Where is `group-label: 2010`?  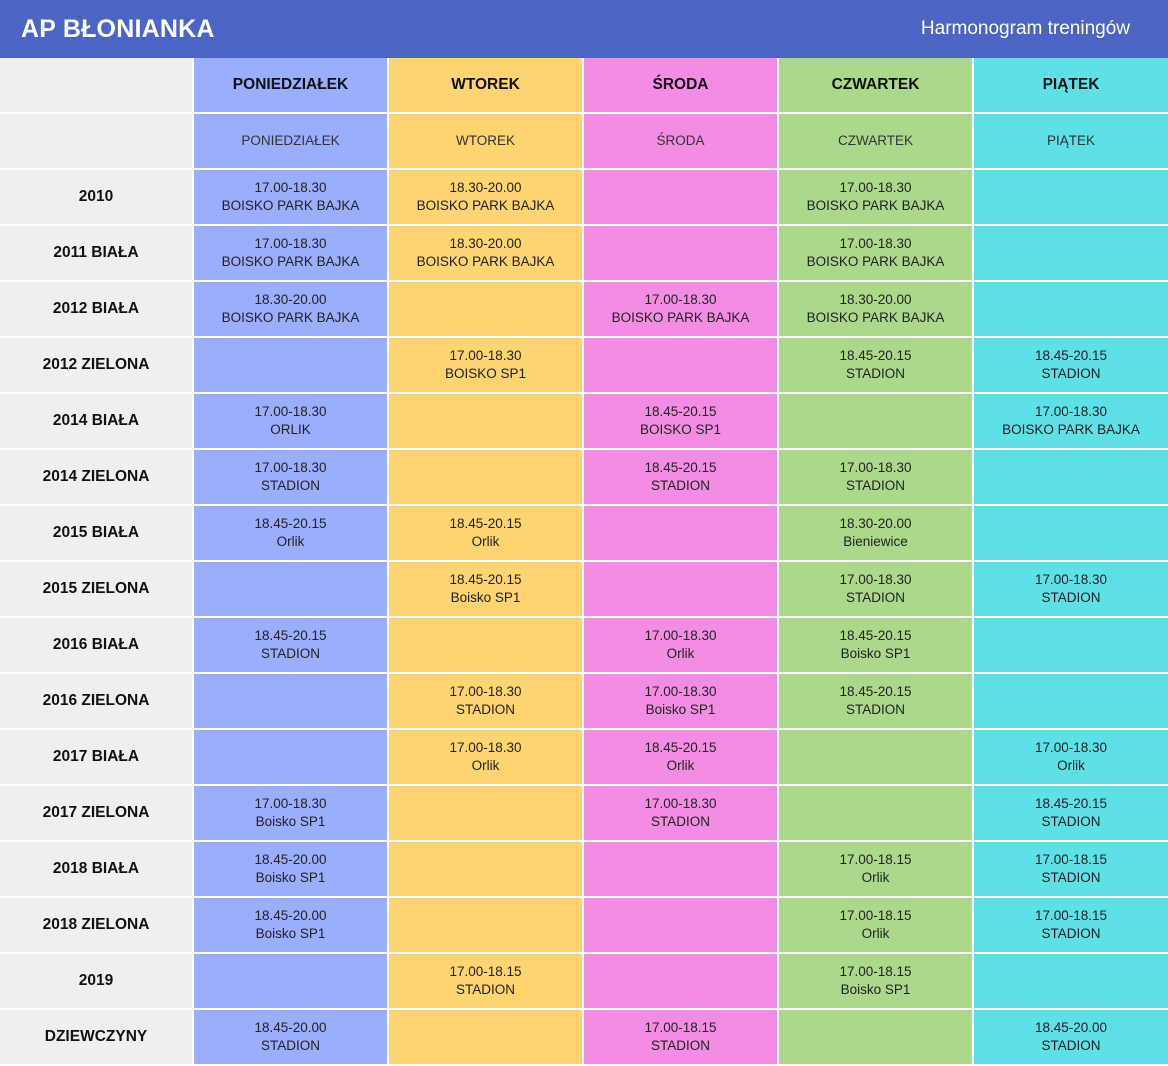 group-label: 2010 is located at coordinates (97, 198).